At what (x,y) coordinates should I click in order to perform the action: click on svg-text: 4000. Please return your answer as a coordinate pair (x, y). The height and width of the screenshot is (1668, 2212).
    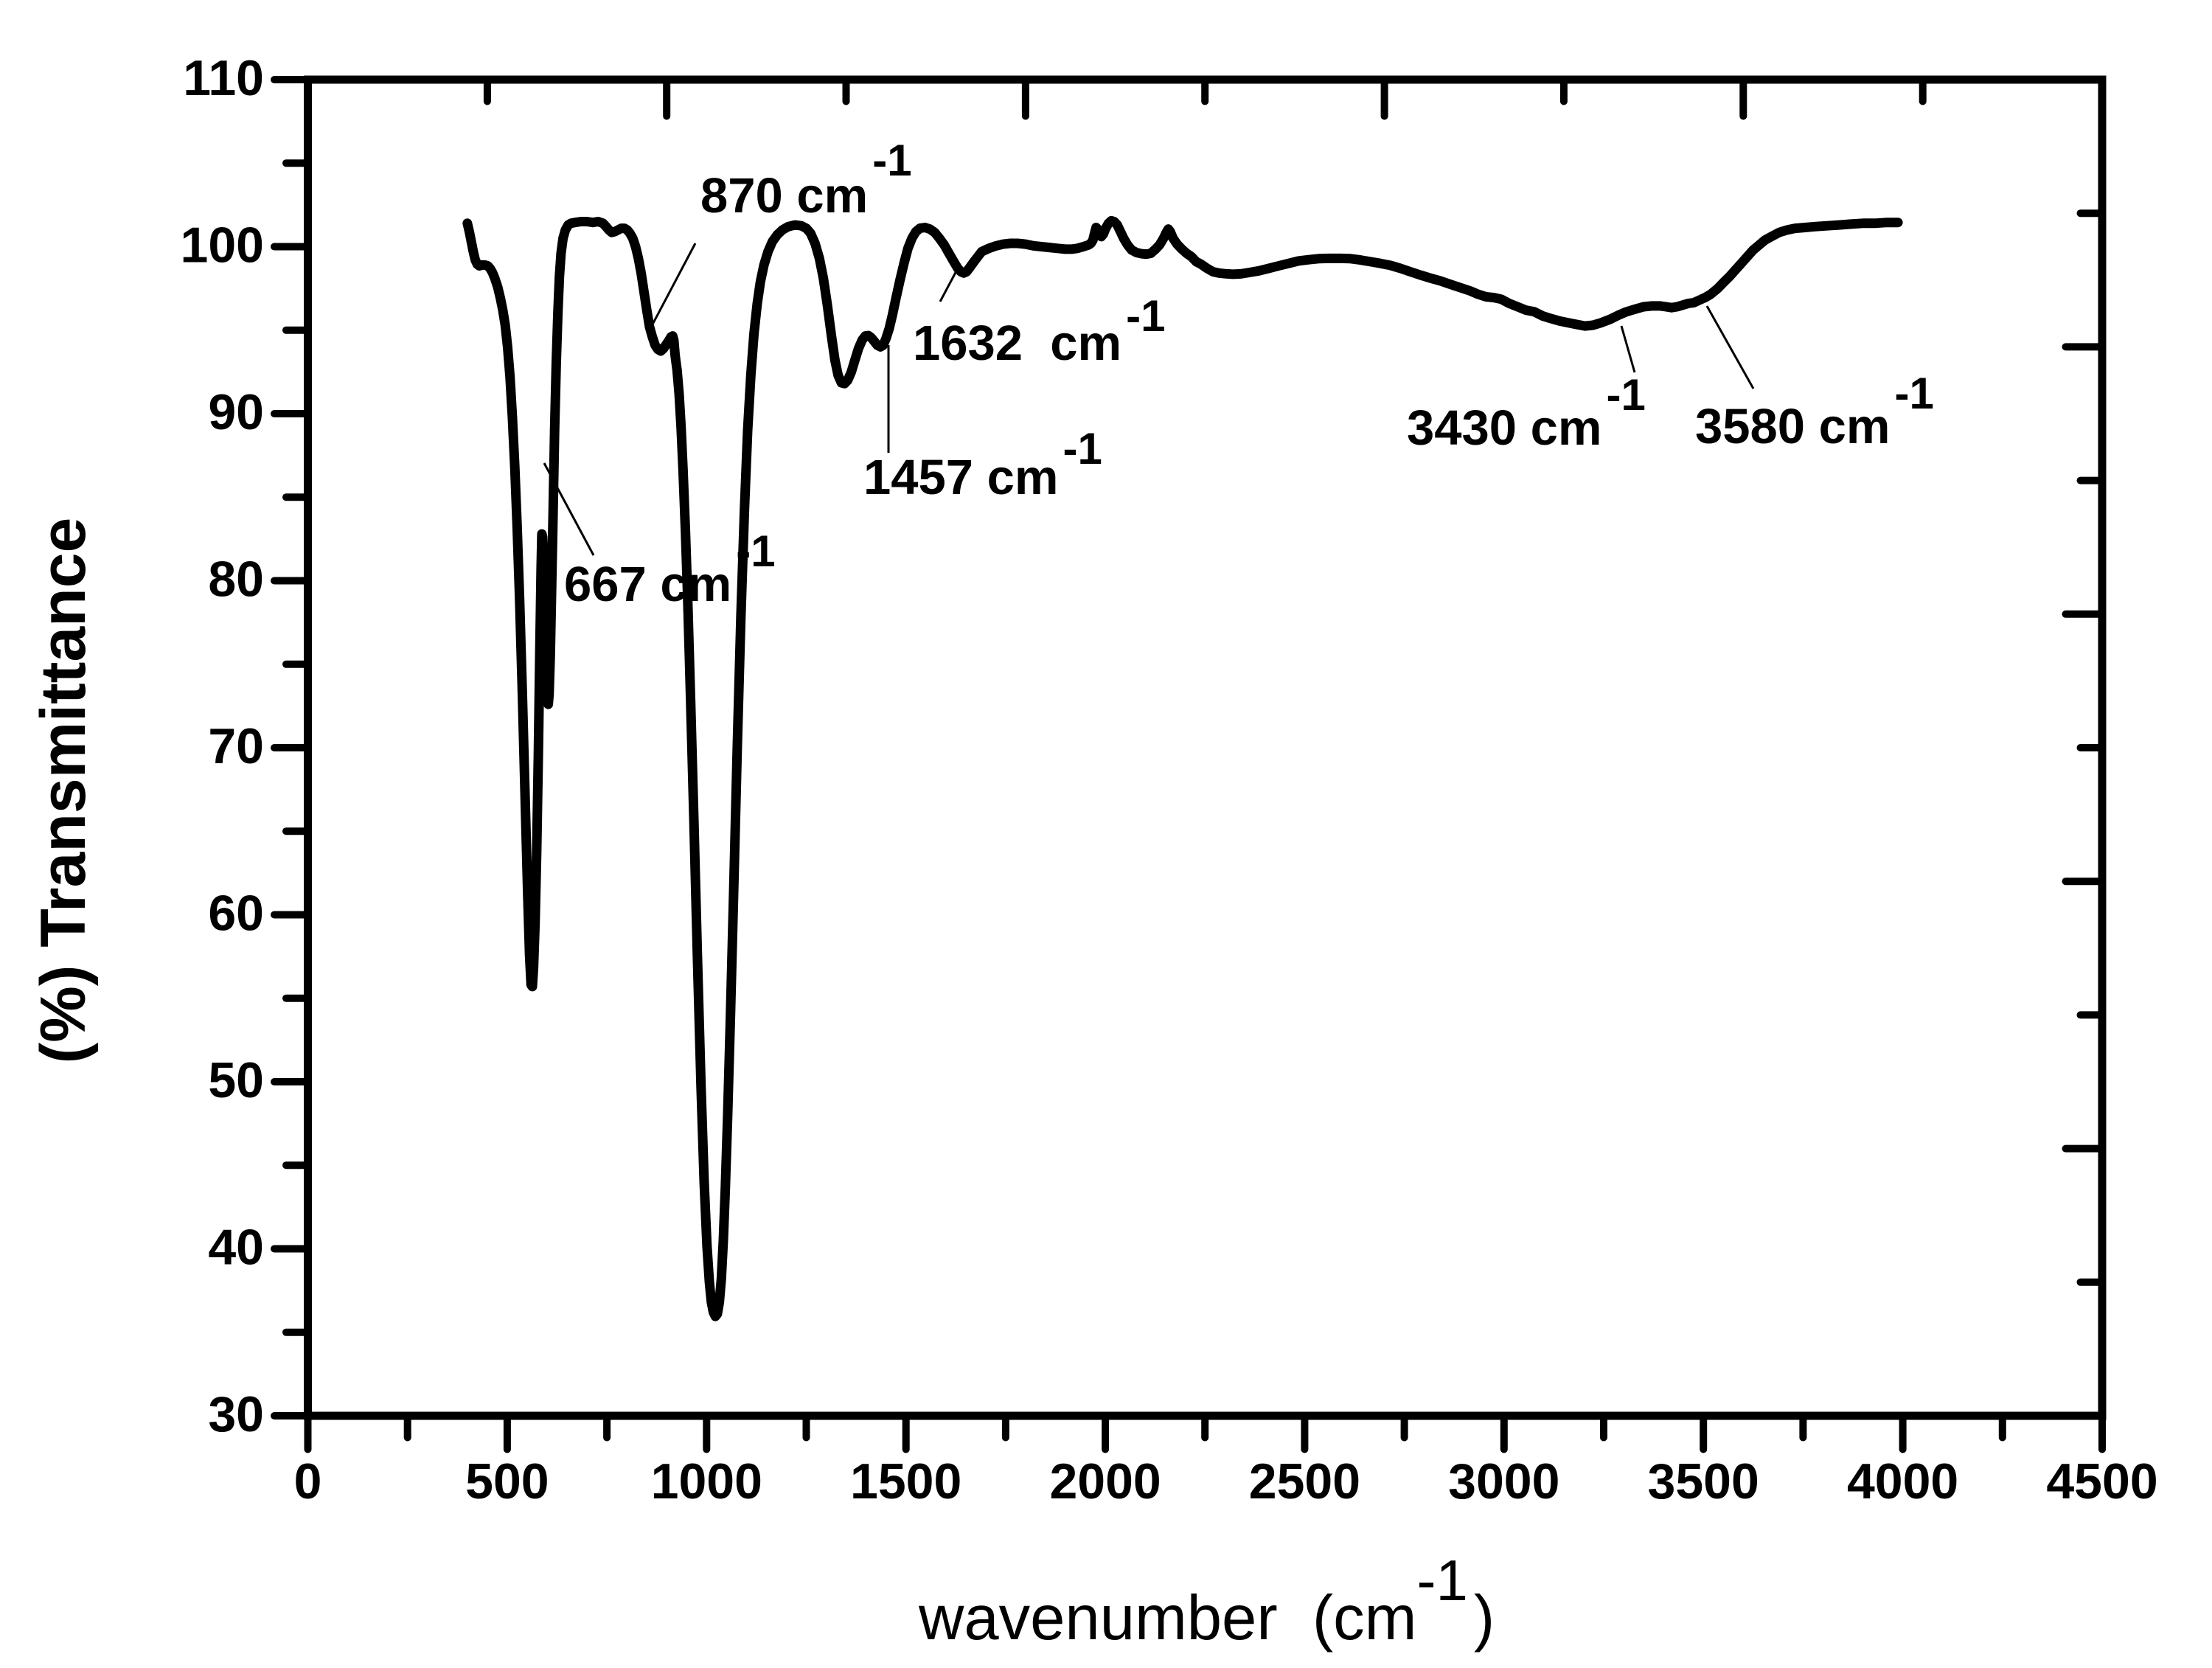
    Looking at the image, I should click on (1902, 1481).